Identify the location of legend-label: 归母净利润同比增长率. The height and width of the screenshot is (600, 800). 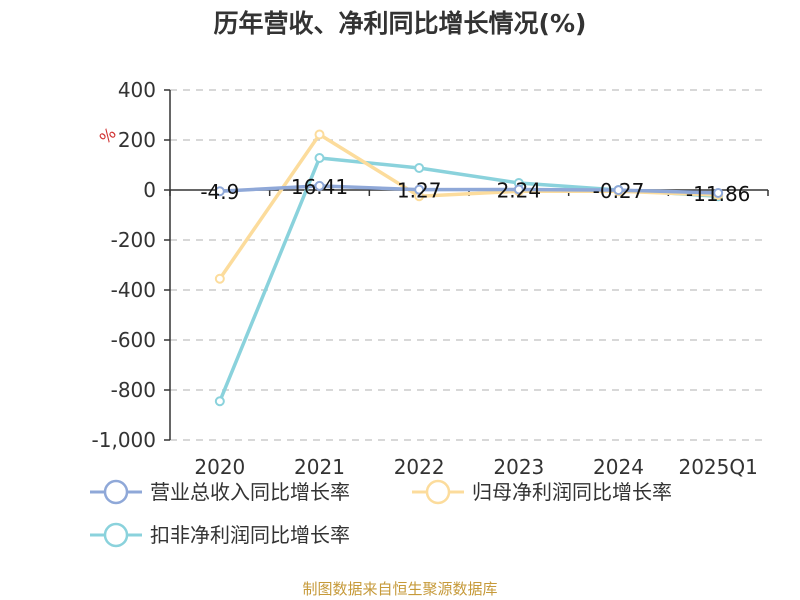
(572, 492).